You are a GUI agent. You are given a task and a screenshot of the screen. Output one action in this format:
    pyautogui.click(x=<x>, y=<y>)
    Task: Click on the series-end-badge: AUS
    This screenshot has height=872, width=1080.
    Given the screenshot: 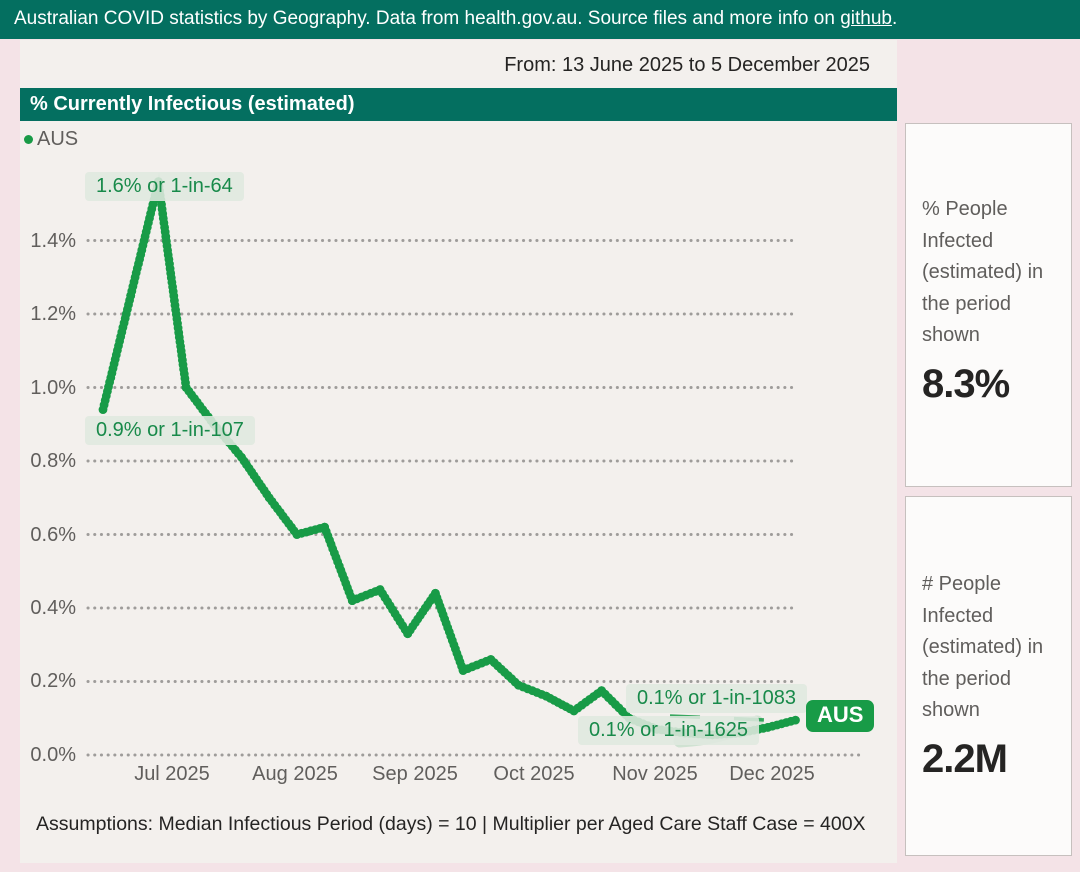 What is the action you would take?
    pyautogui.click(x=840, y=716)
    